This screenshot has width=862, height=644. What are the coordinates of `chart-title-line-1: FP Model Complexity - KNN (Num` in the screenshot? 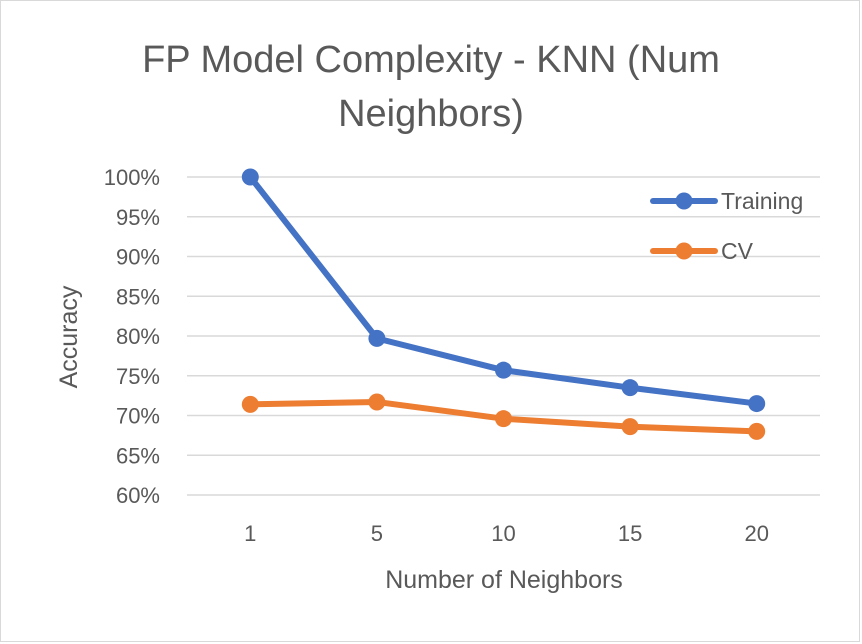 It's located at (431, 60).